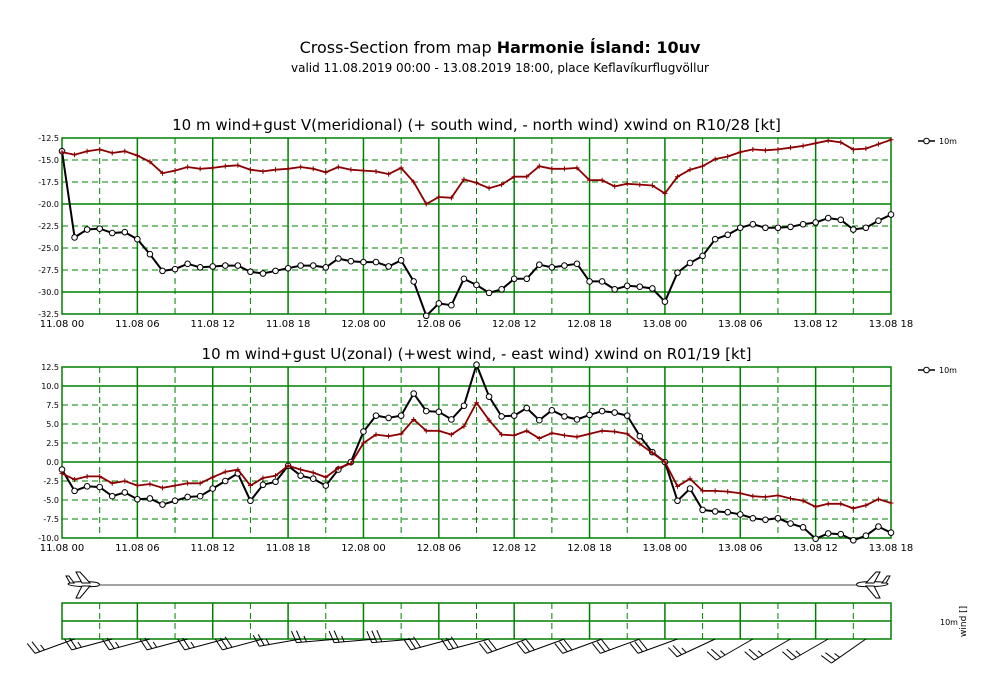  What do you see at coordinates (589, 548) in the screenshot?
I see `chart2-xtick-label: 12.08 18` at bounding box center [589, 548].